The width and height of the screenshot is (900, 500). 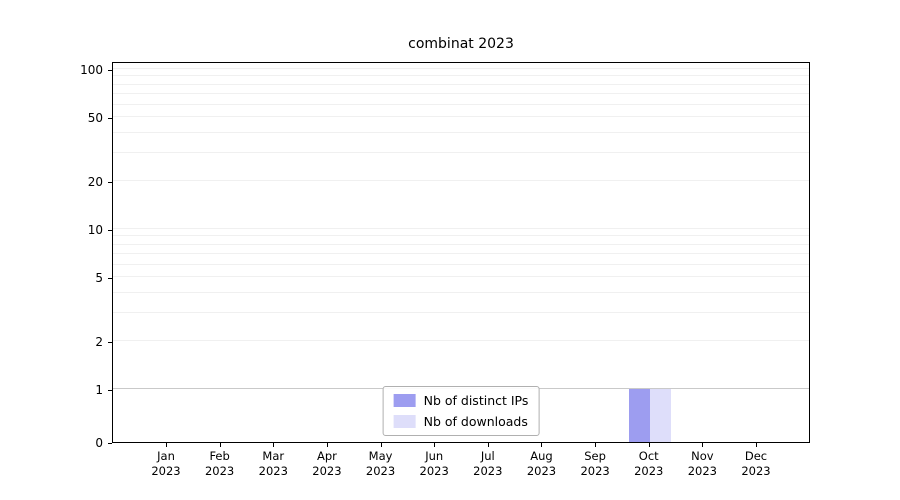 What do you see at coordinates (95, 181) in the screenshot?
I see `y-tick-label-20: 20` at bounding box center [95, 181].